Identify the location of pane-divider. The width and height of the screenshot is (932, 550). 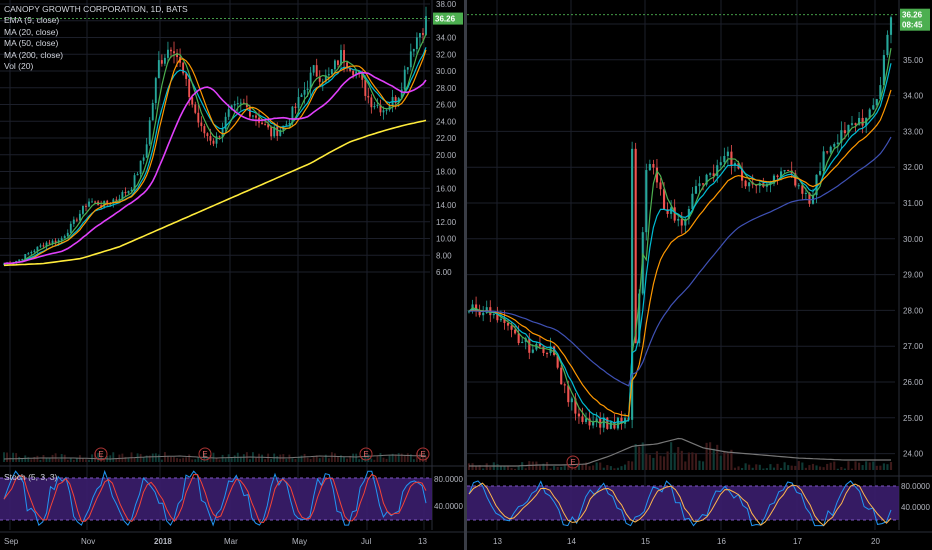
(465, 275).